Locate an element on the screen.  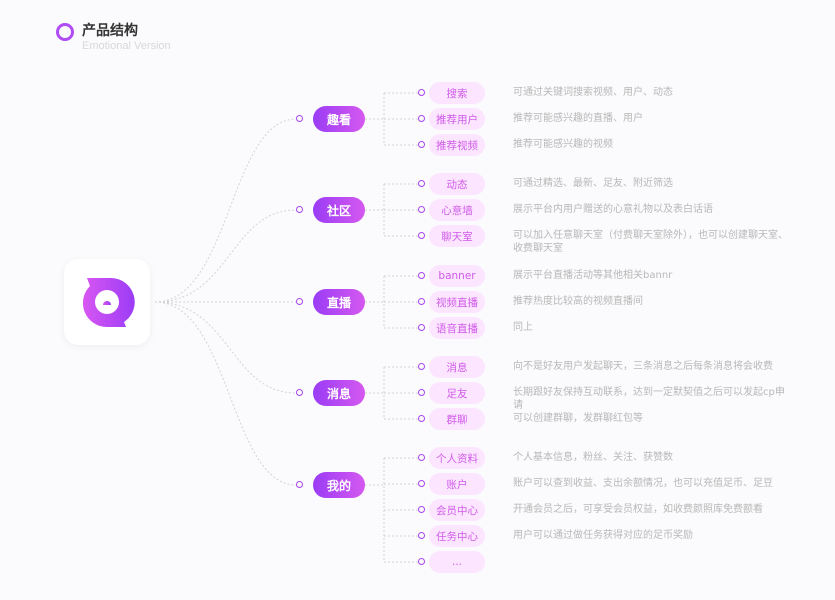
sub-item: banner is located at coordinates (457, 276).